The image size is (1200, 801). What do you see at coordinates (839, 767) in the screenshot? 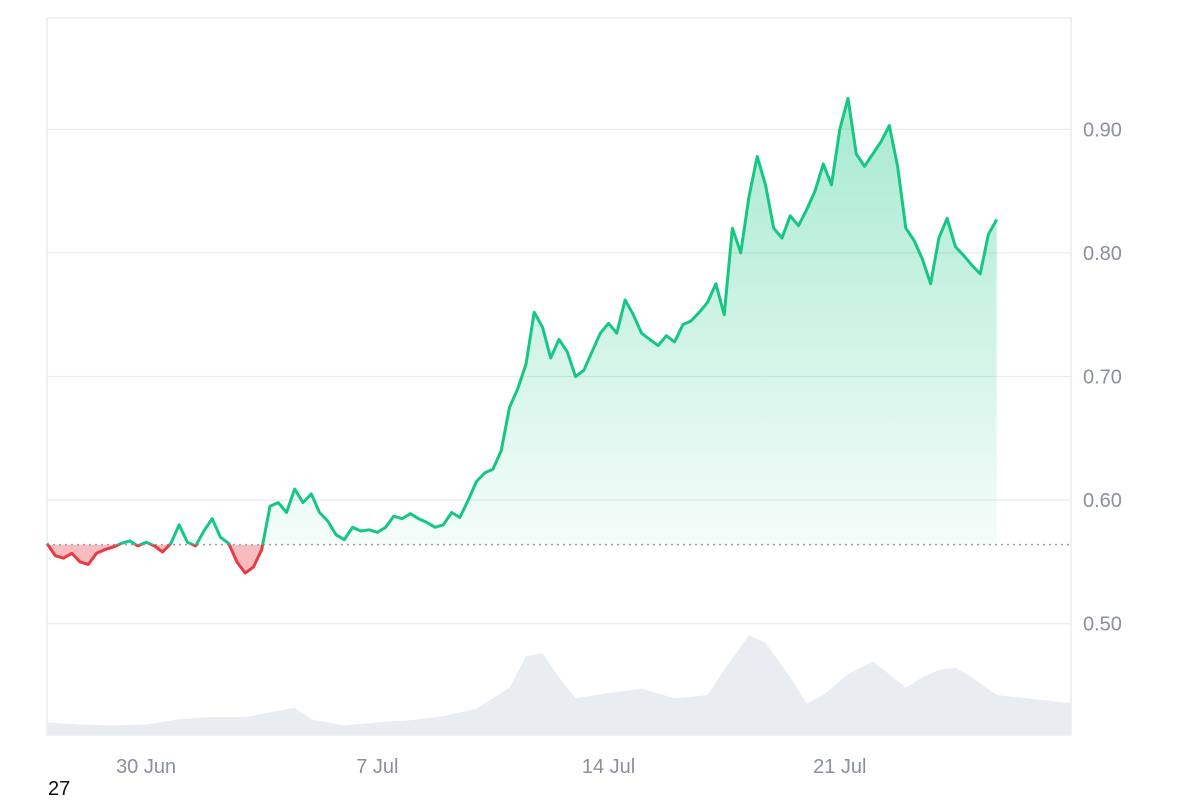
I see `x-tick-label: 21 Jul` at bounding box center [839, 767].